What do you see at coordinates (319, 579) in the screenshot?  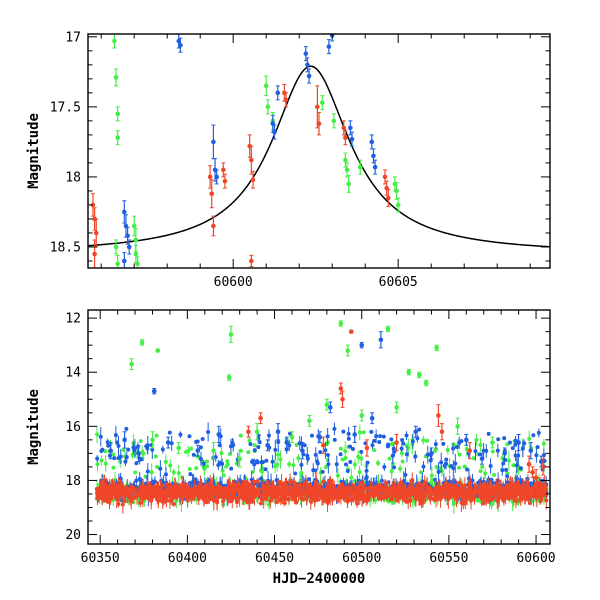 I see `bottom-x-axis-label: HJD−2400000` at bounding box center [319, 579].